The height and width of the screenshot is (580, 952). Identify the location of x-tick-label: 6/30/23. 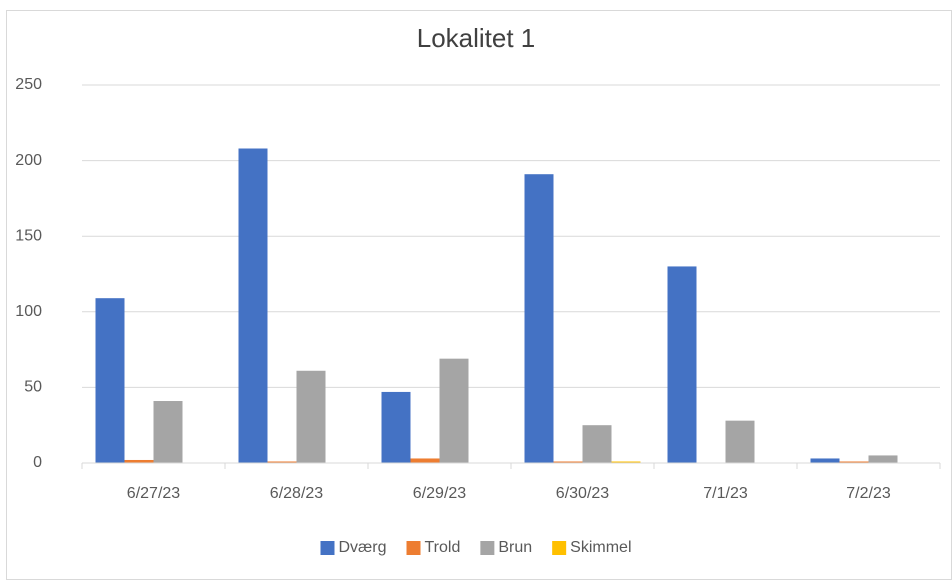
(582, 493).